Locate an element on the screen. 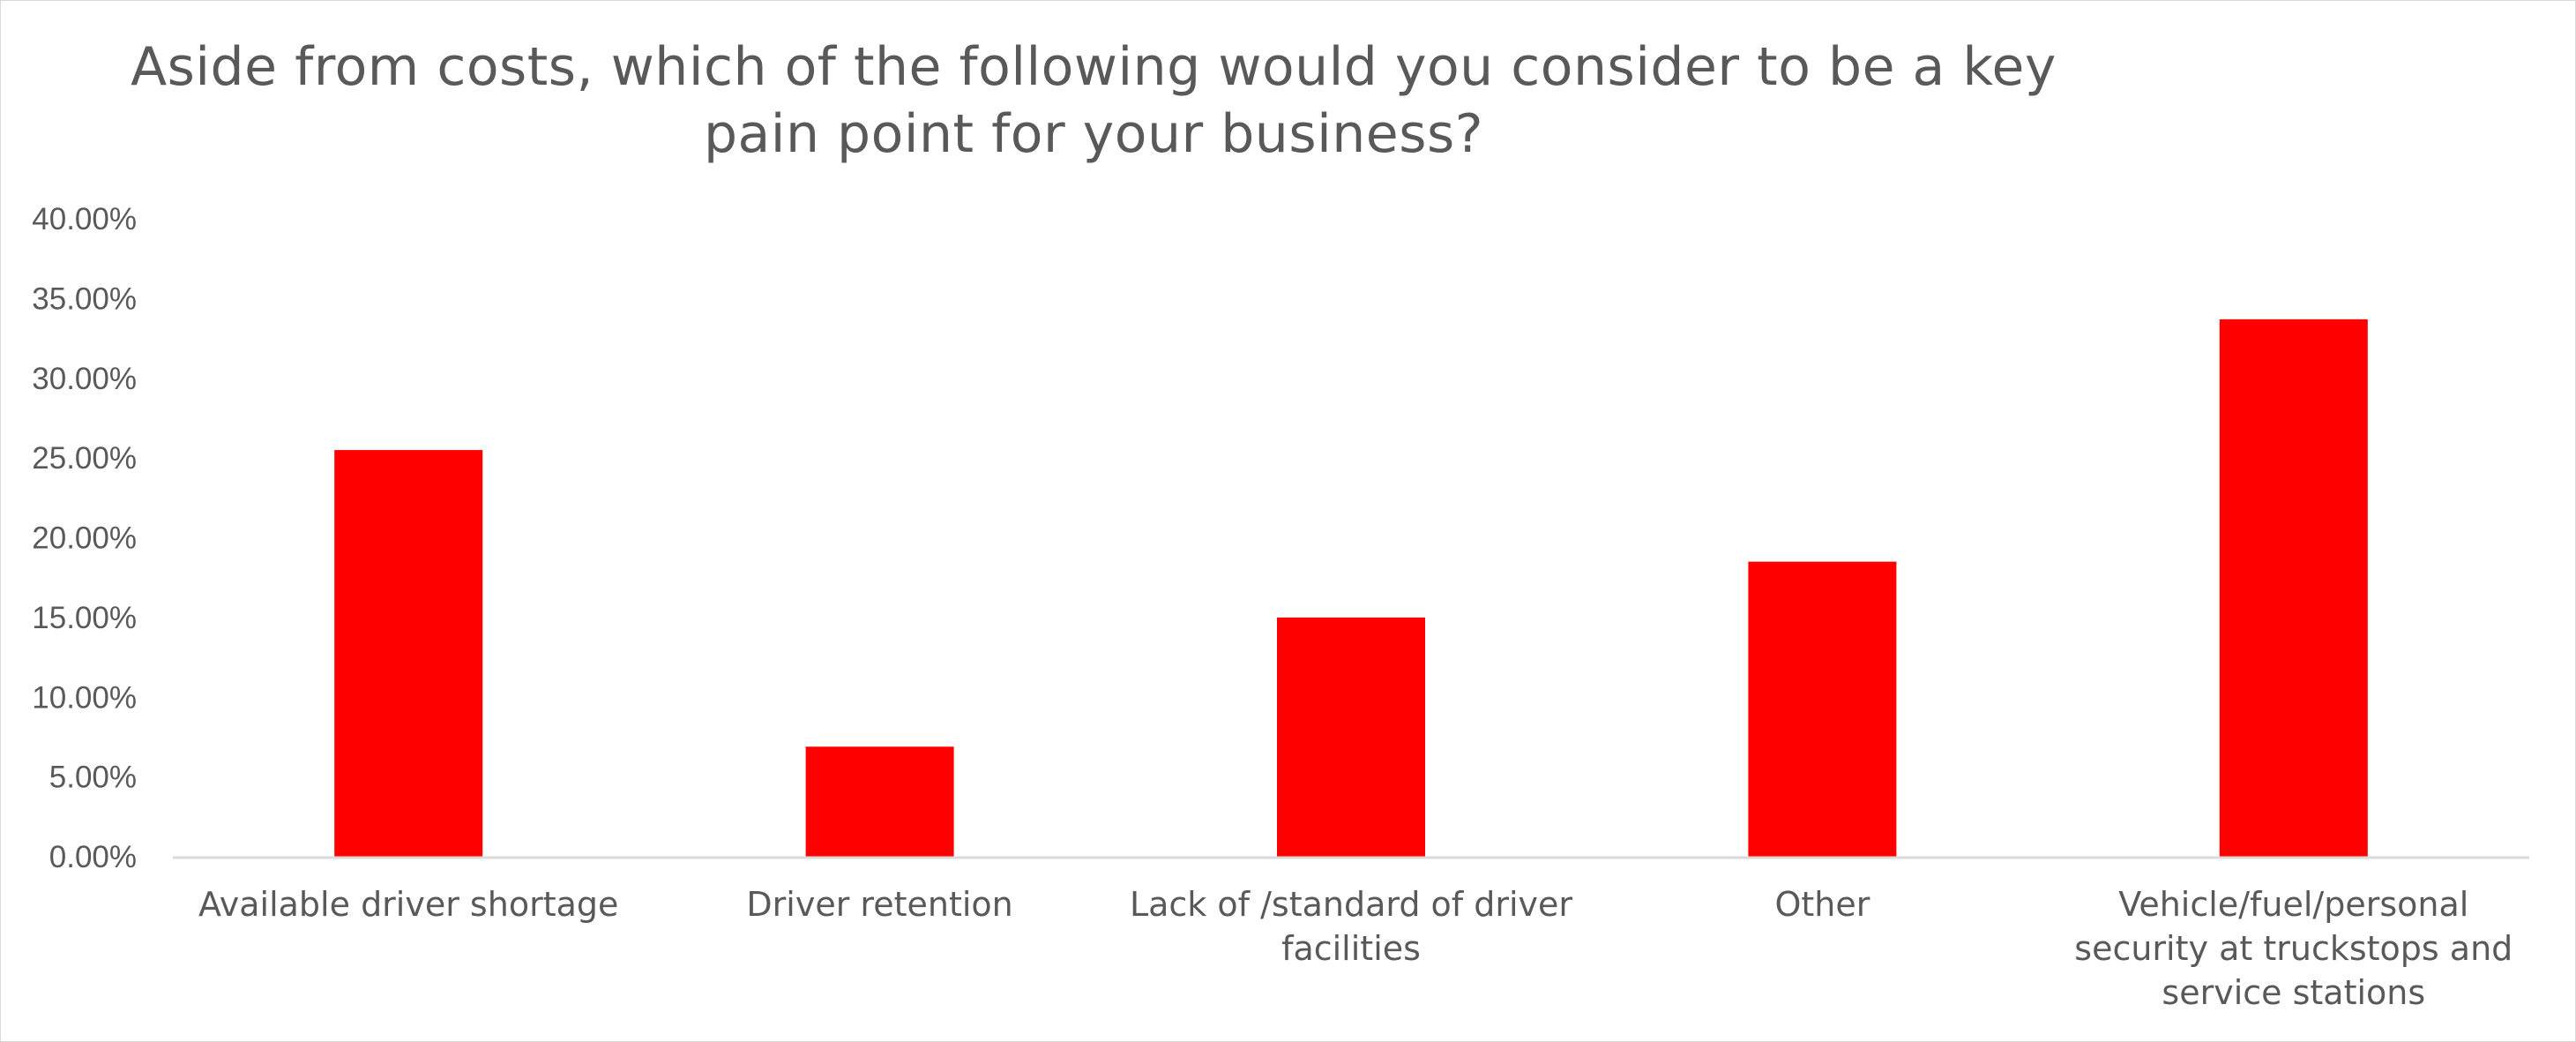  x-category-label-line: Vehicle/fuel/personal is located at coordinates (2293, 904).